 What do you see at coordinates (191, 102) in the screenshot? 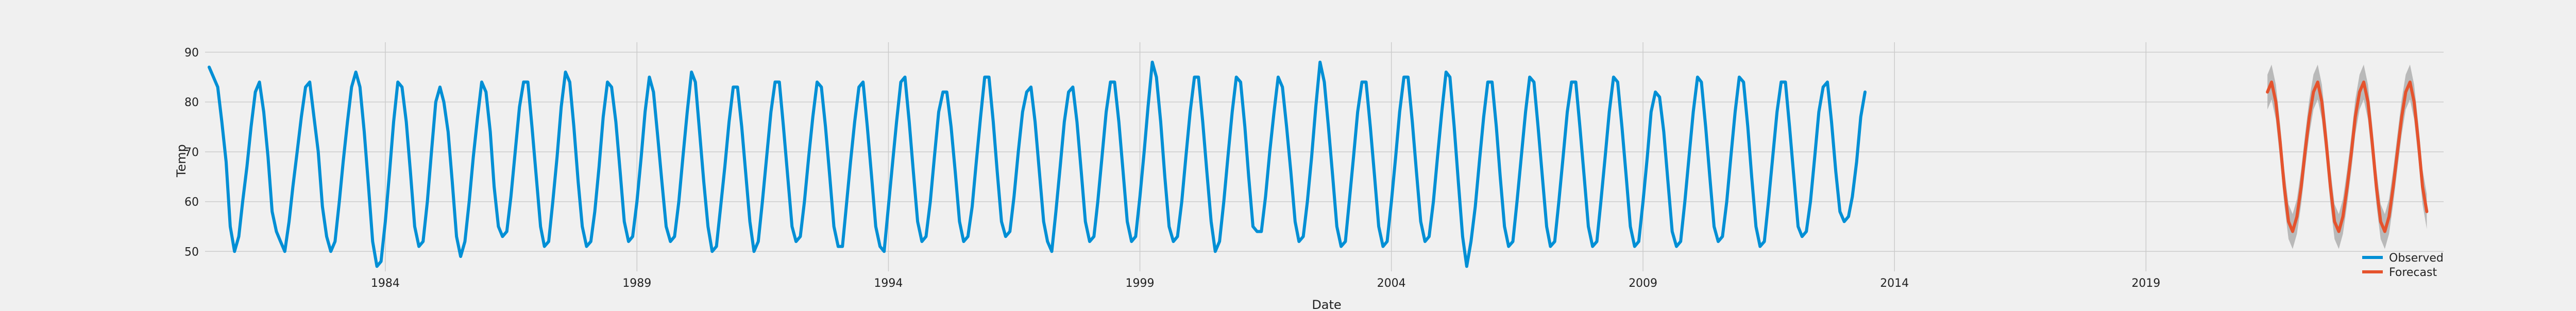
I see `y-tick-label: 80` at bounding box center [191, 102].